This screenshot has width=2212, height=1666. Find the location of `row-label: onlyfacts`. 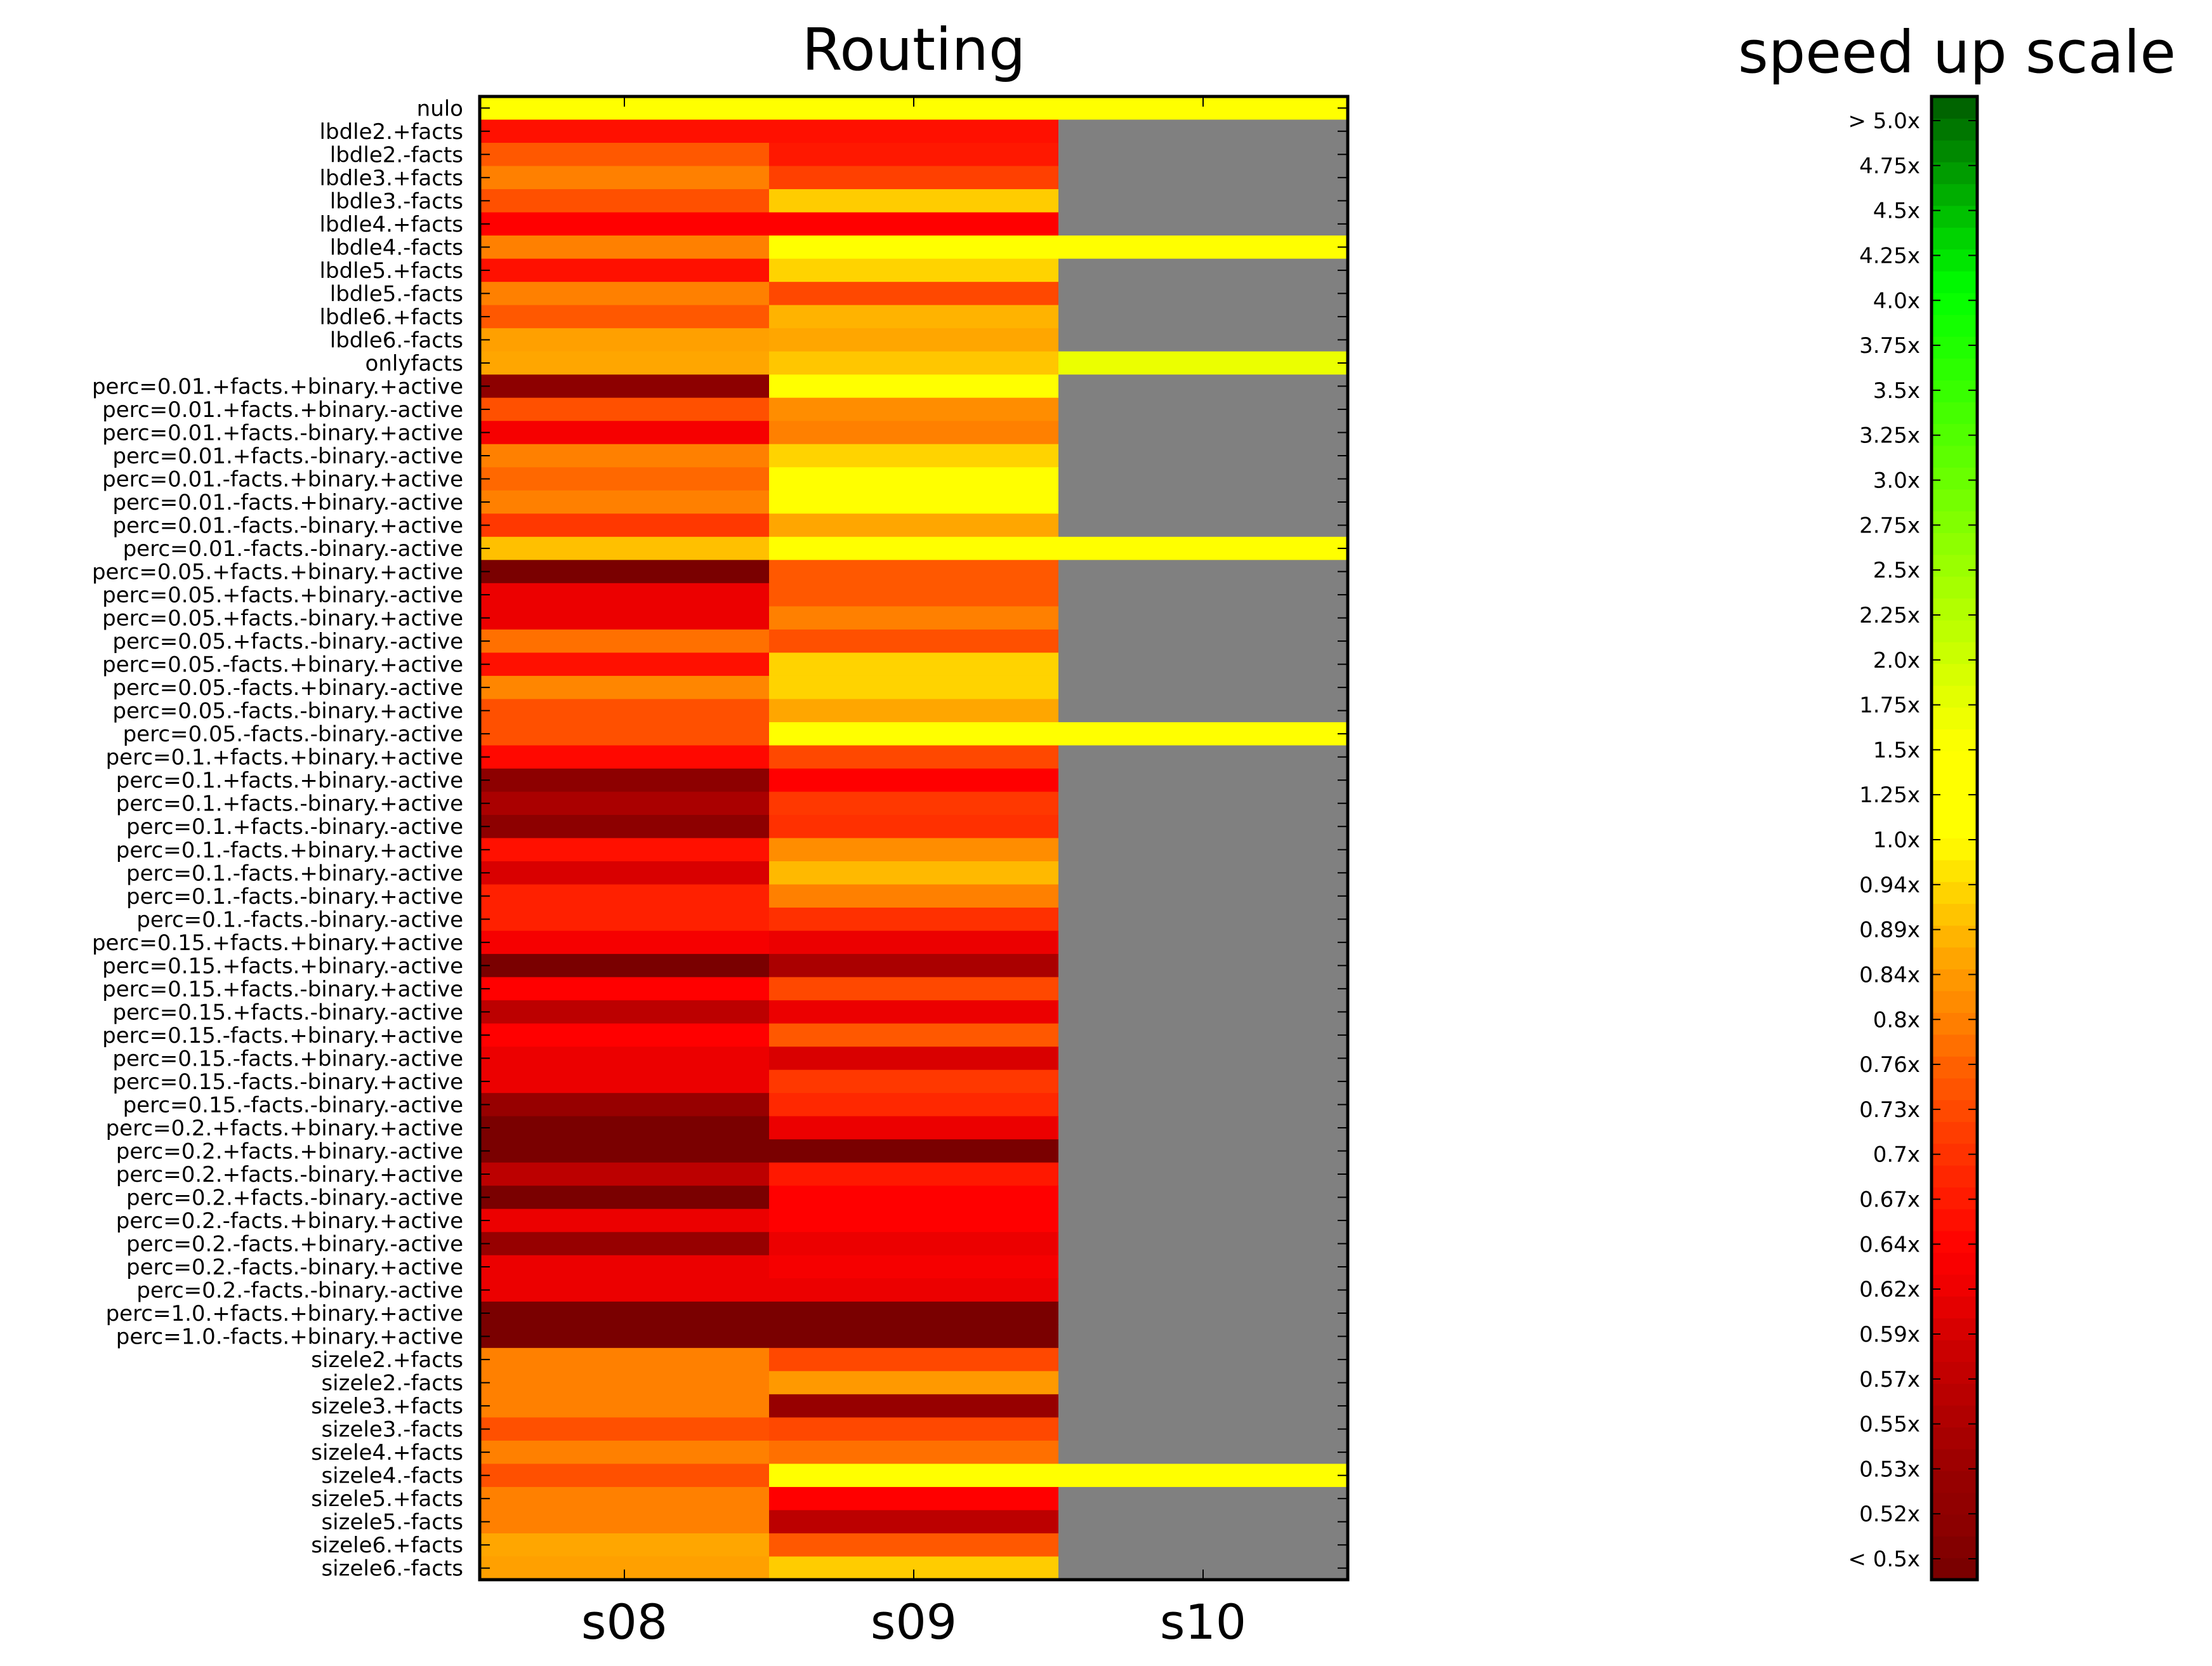

row-label: onlyfacts is located at coordinates (414, 363).